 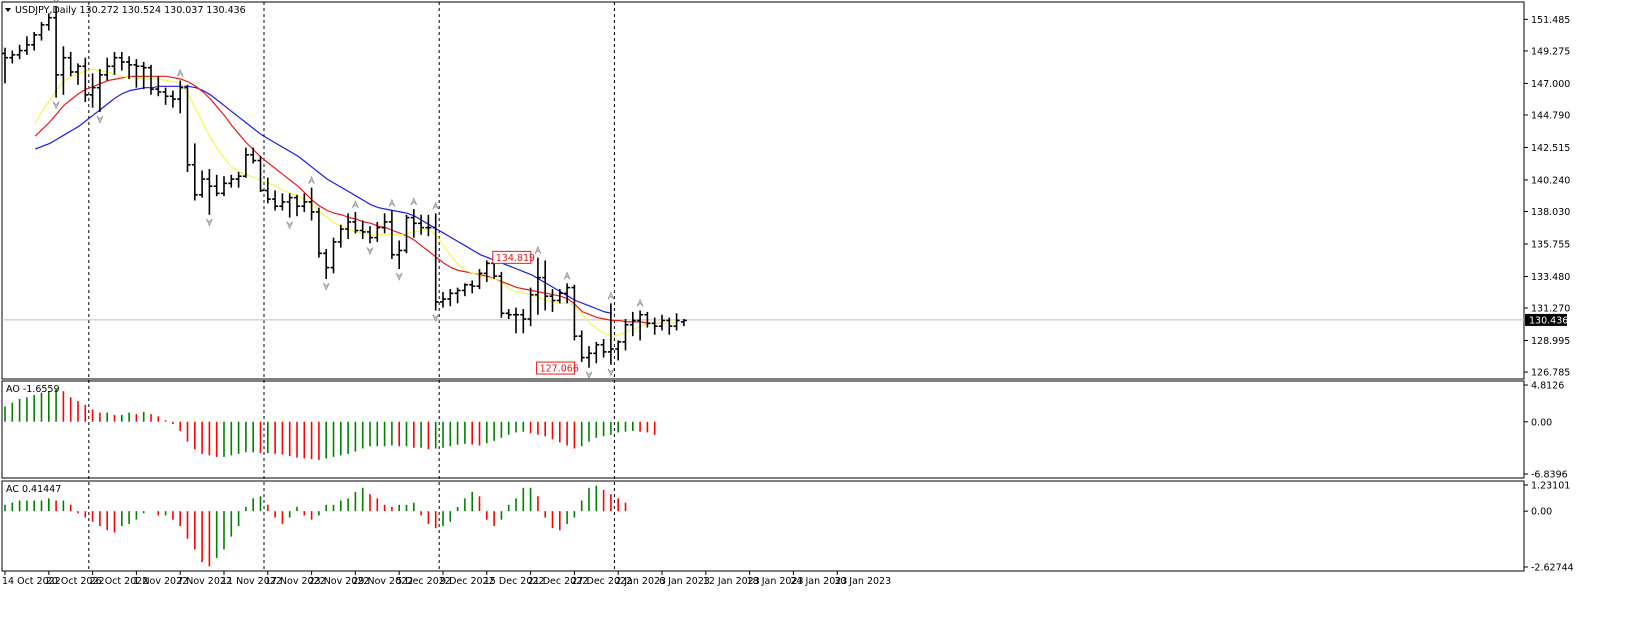 I want to click on date-label: 14 Oct 2022, so click(x=31, y=581).